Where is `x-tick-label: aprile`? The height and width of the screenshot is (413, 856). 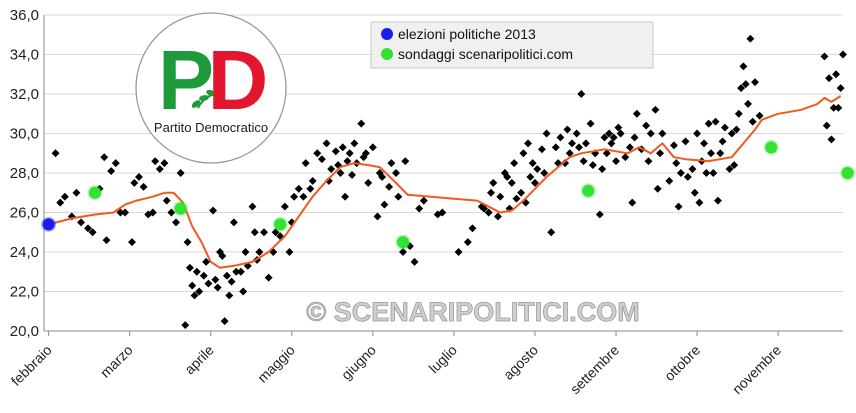
x-tick-label: aprile is located at coordinates (199, 360).